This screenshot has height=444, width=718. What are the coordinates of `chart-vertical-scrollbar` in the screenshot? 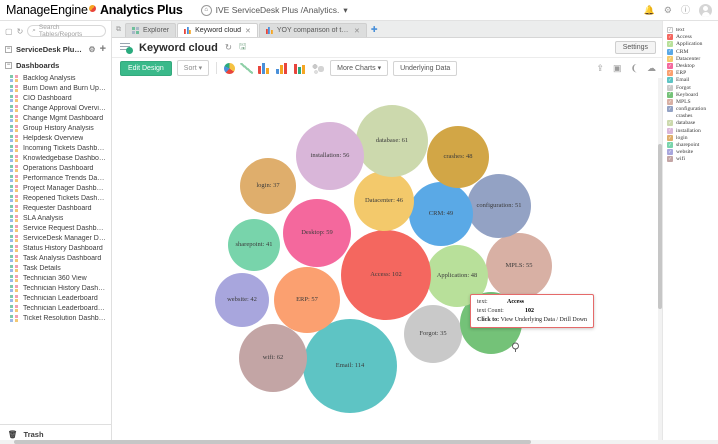 It's located at (660, 261).